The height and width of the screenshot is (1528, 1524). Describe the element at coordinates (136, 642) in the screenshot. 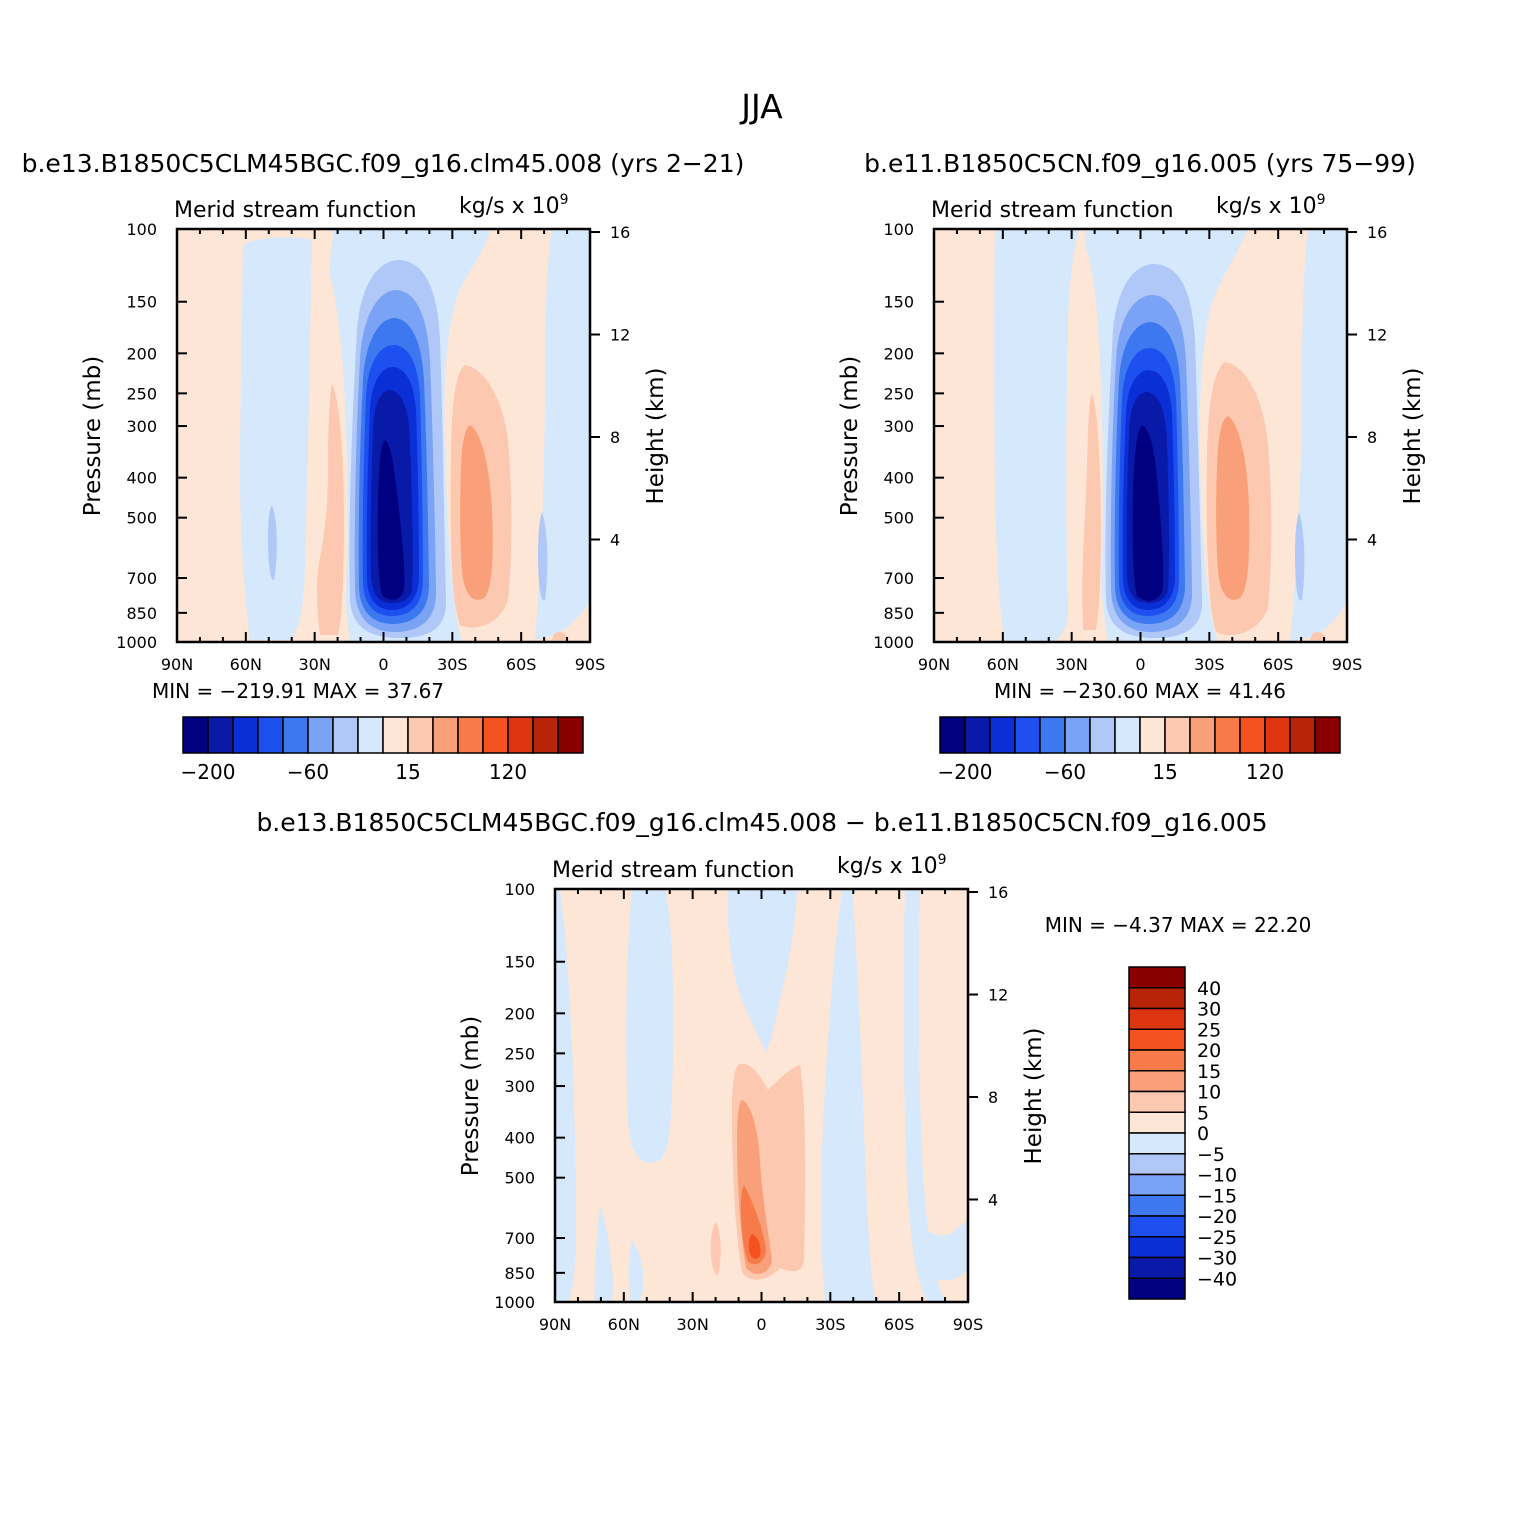

I see `y-tick-label: 1000` at that location.